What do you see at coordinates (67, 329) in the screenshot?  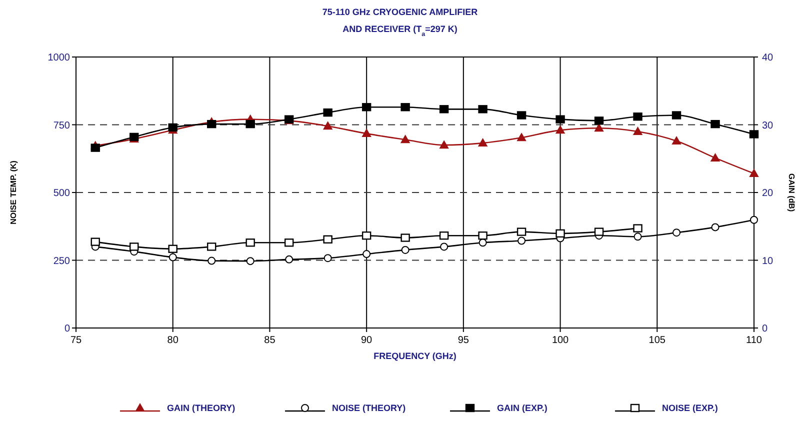 I see `y-tick-label: 0` at bounding box center [67, 329].